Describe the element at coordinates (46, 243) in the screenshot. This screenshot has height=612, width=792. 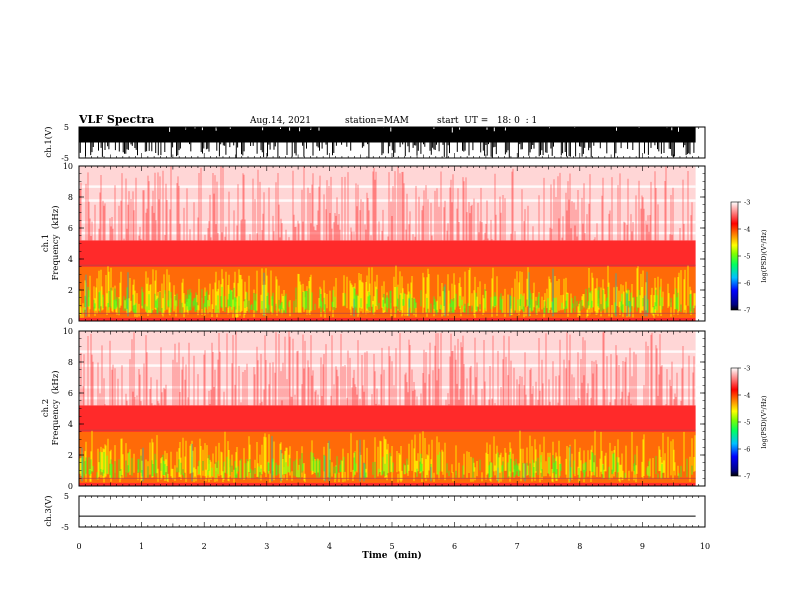
I see `ch1-channel-label: ch.1` at that location.